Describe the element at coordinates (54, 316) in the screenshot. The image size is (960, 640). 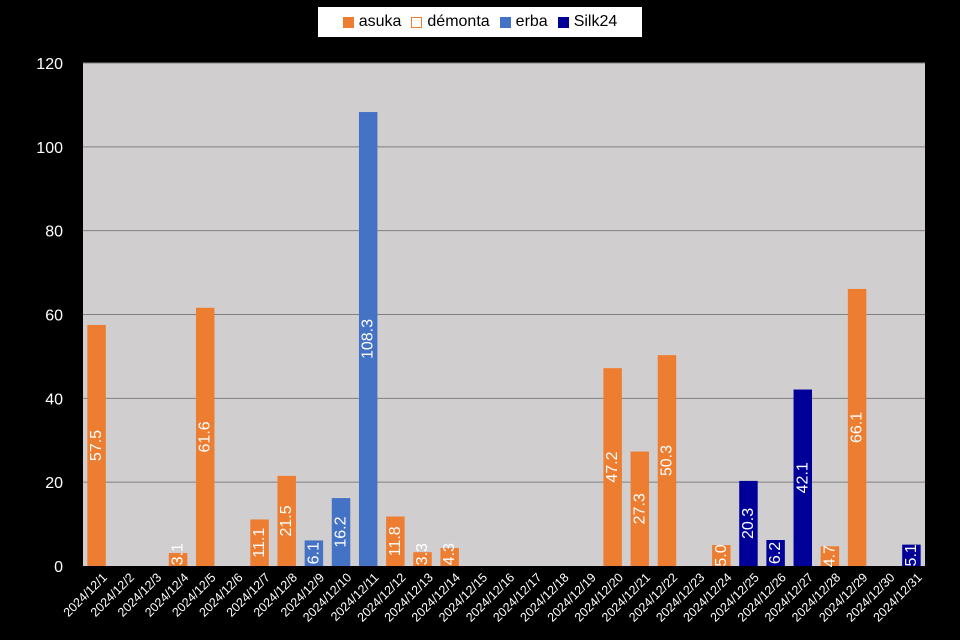
I see `y-tick-label: 60` at that location.